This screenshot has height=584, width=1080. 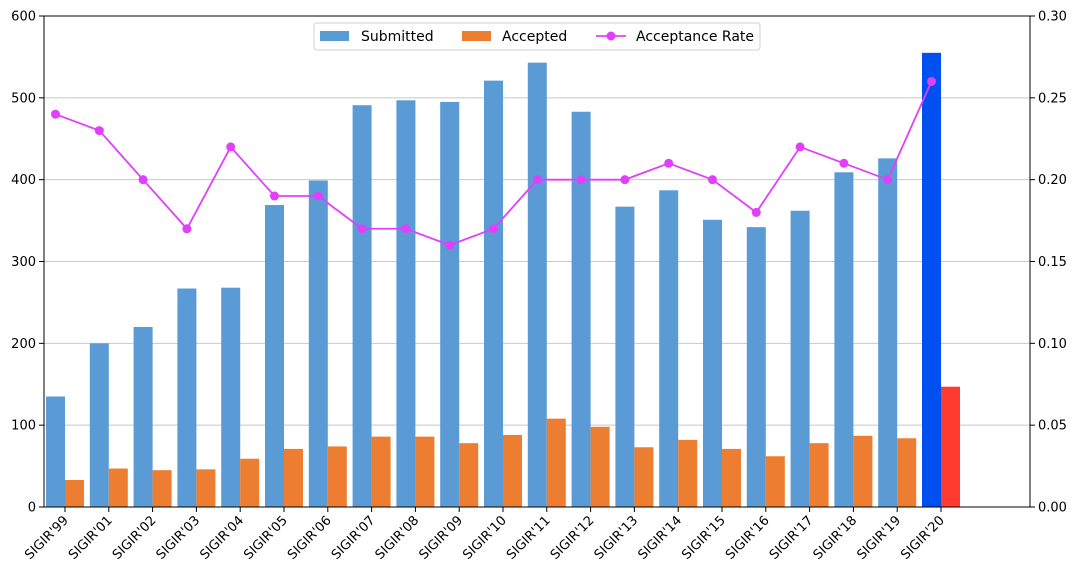 What do you see at coordinates (397, 37) in the screenshot?
I see `legend-label-submitted: Submitted` at bounding box center [397, 37].